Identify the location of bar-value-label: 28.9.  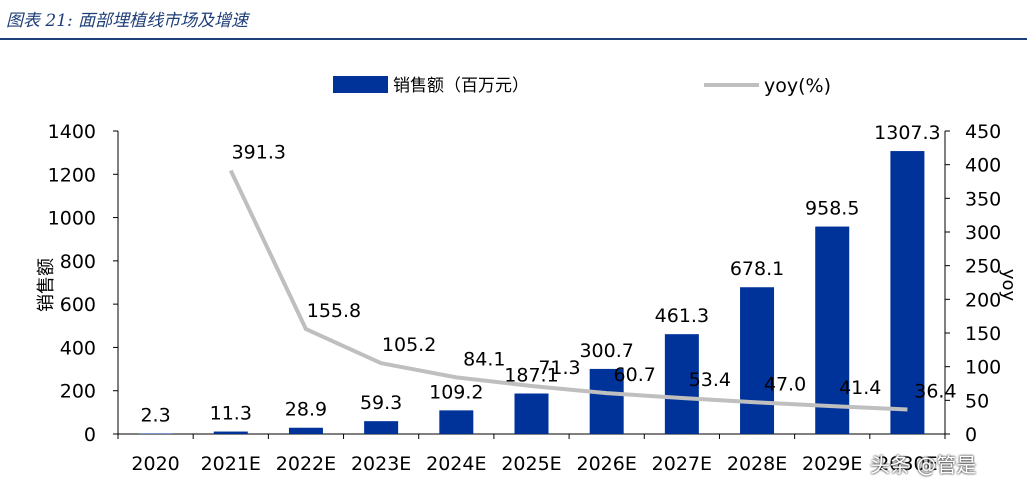
(306, 410).